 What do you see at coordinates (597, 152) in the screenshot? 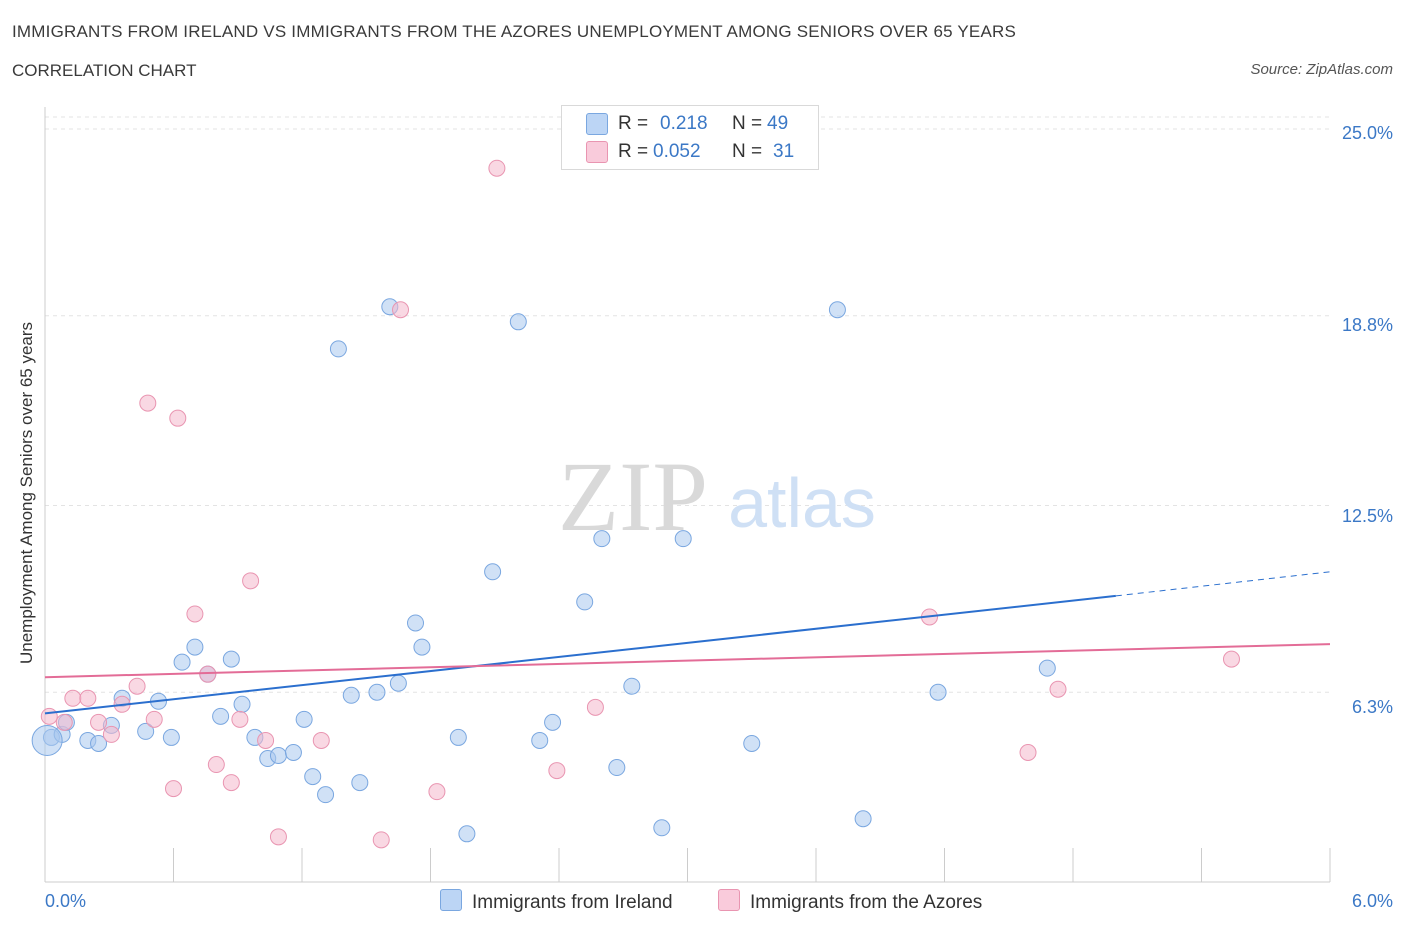
I see `azores-swatch` at bounding box center [597, 152].